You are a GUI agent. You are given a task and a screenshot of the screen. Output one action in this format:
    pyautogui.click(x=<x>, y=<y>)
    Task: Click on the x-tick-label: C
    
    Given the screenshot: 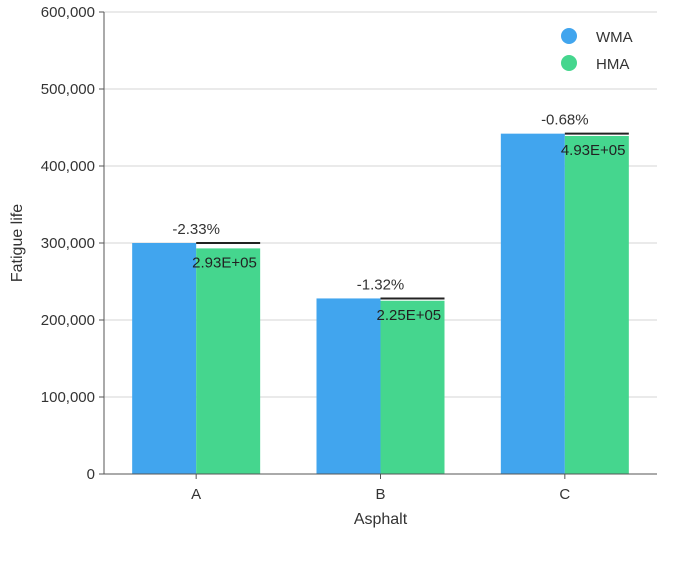 What is the action you would take?
    pyautogui.click(x=564, y=494)
    